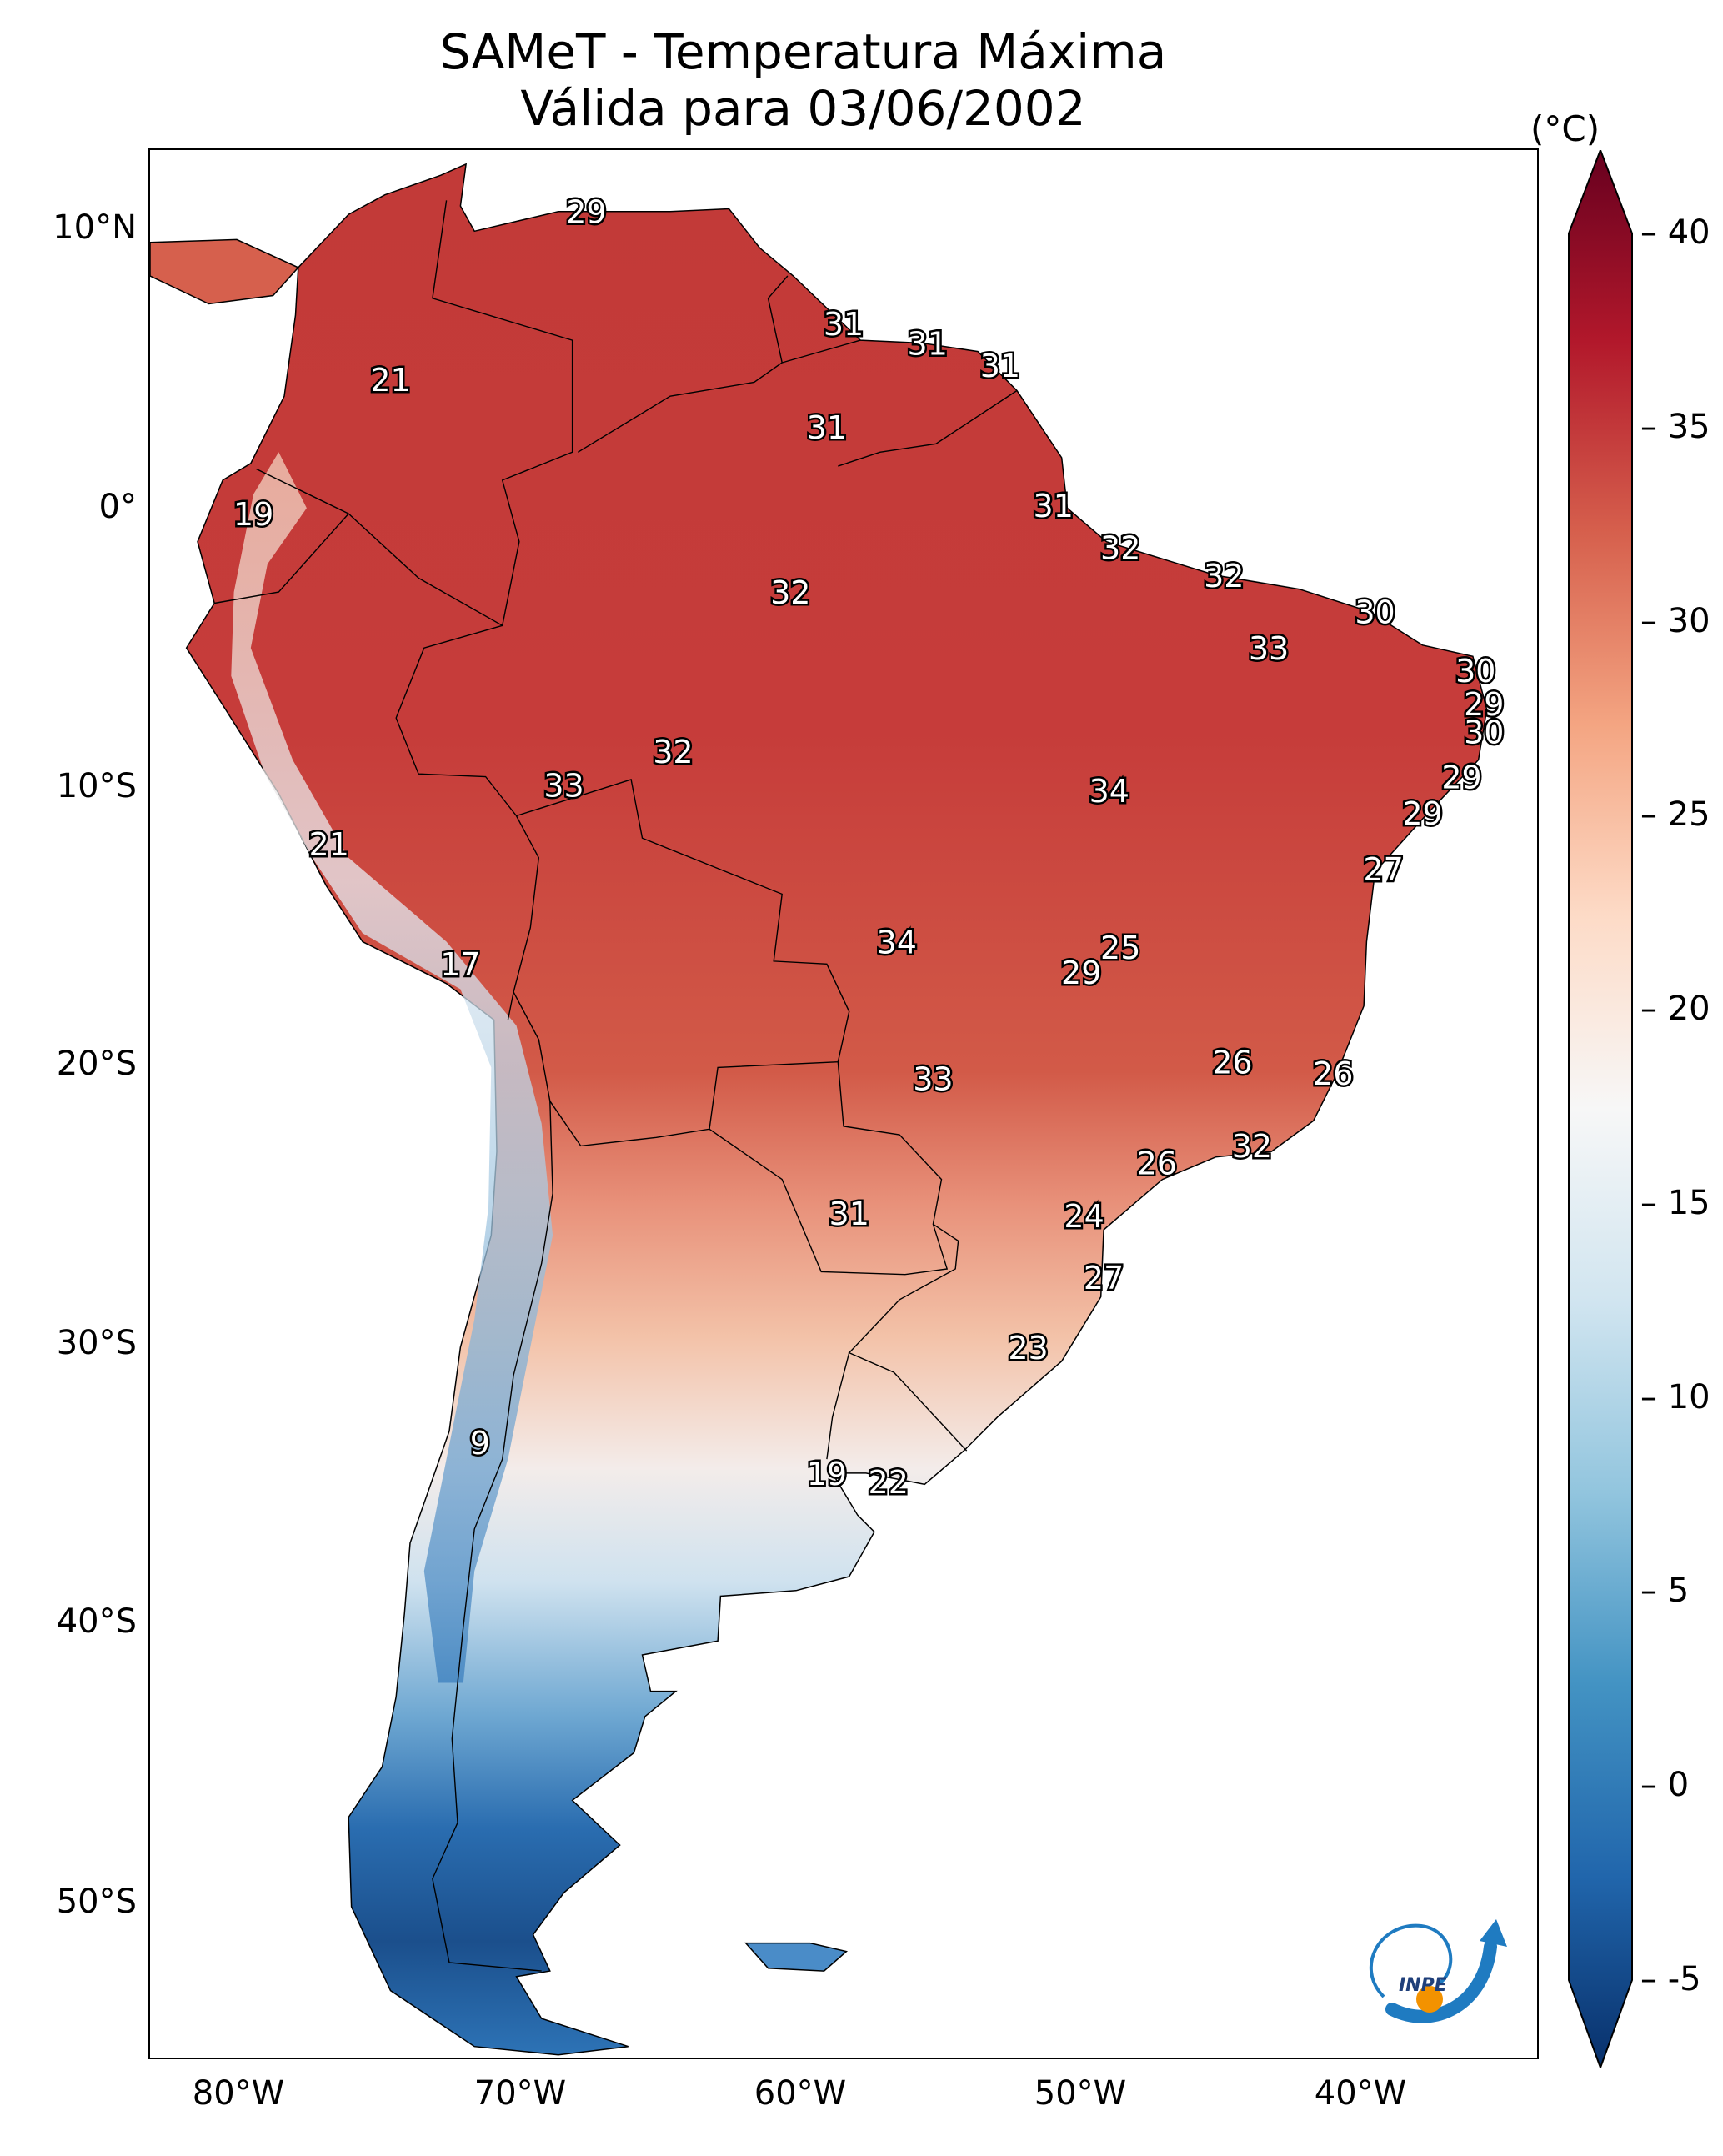  Describe the element at coordinates (225, 271) in the screenshot. I see `central-america-shape` at that location.